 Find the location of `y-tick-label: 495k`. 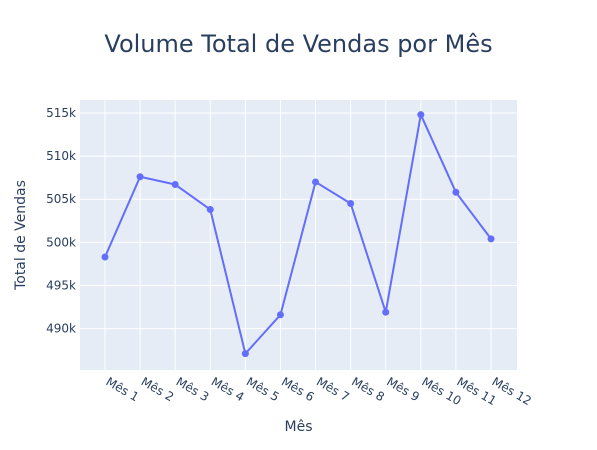

y-tick-label: 495k is located at coordinates (61, 285).